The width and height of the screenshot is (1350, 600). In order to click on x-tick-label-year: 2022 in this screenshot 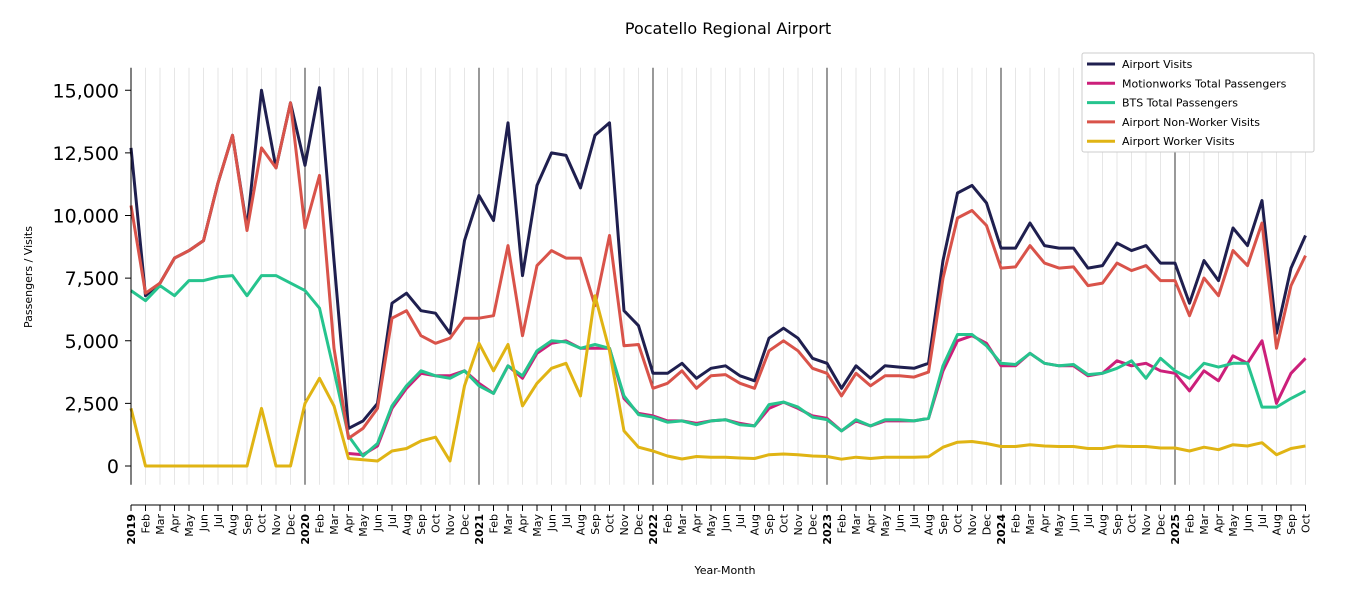, I will do `click(653, 529)`.